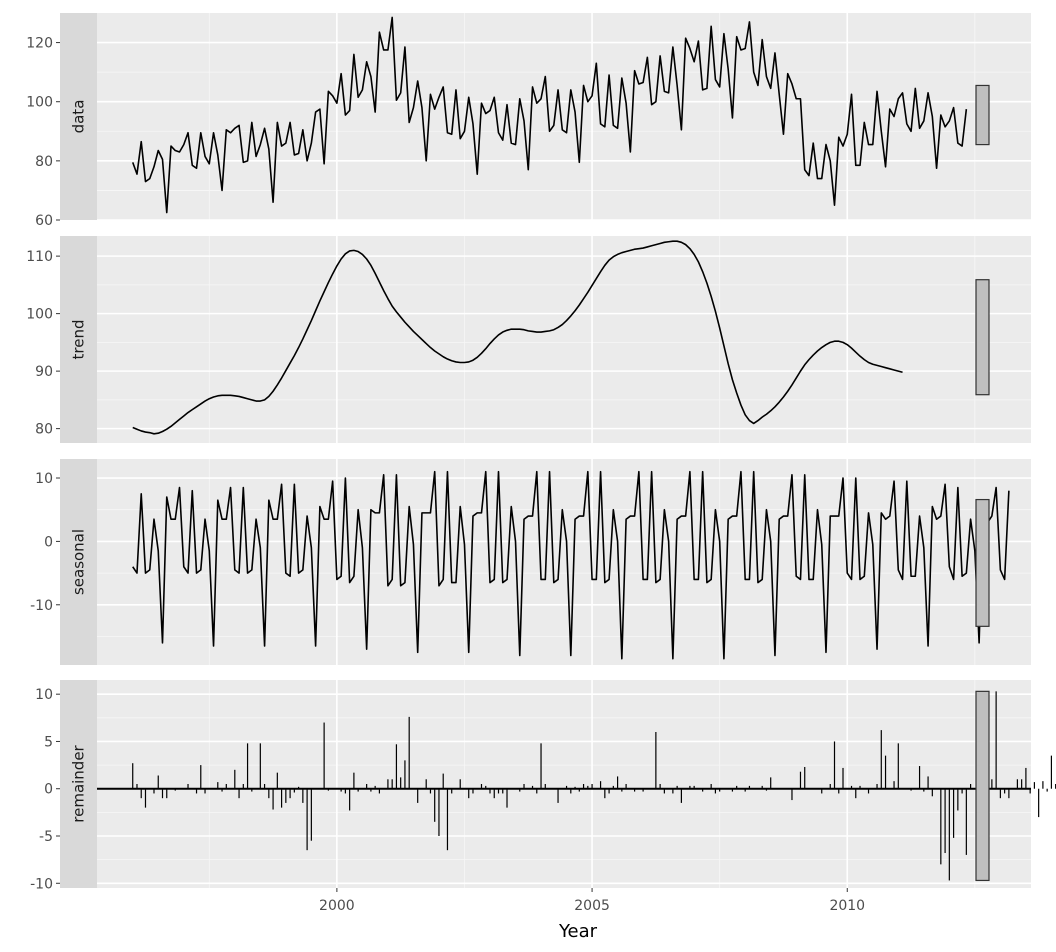  What do you see at coordinates (982, 115) in the screenshot?
I see `range-bar-data` at bounding box center [982, 115].